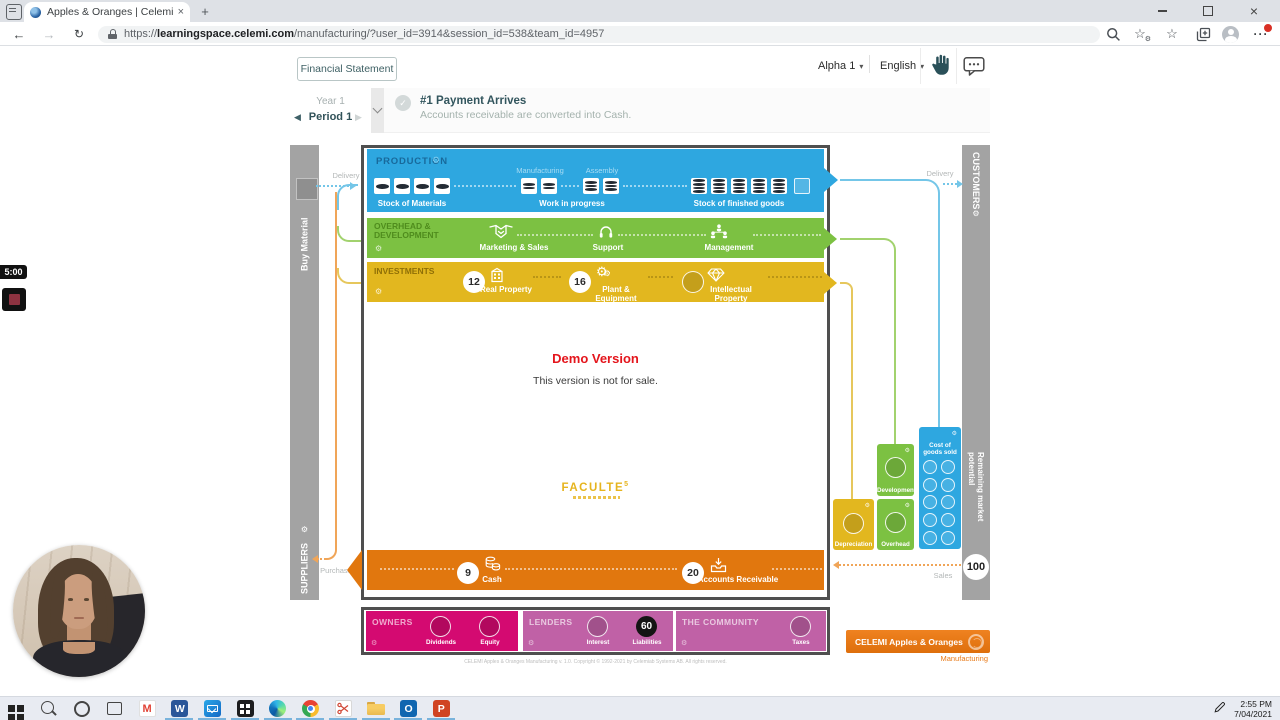 This screenshot has height=720, width=1280. Describe the element at coordinates (907, 450) in the screenshot. I see `development-gear-icon` at that location.